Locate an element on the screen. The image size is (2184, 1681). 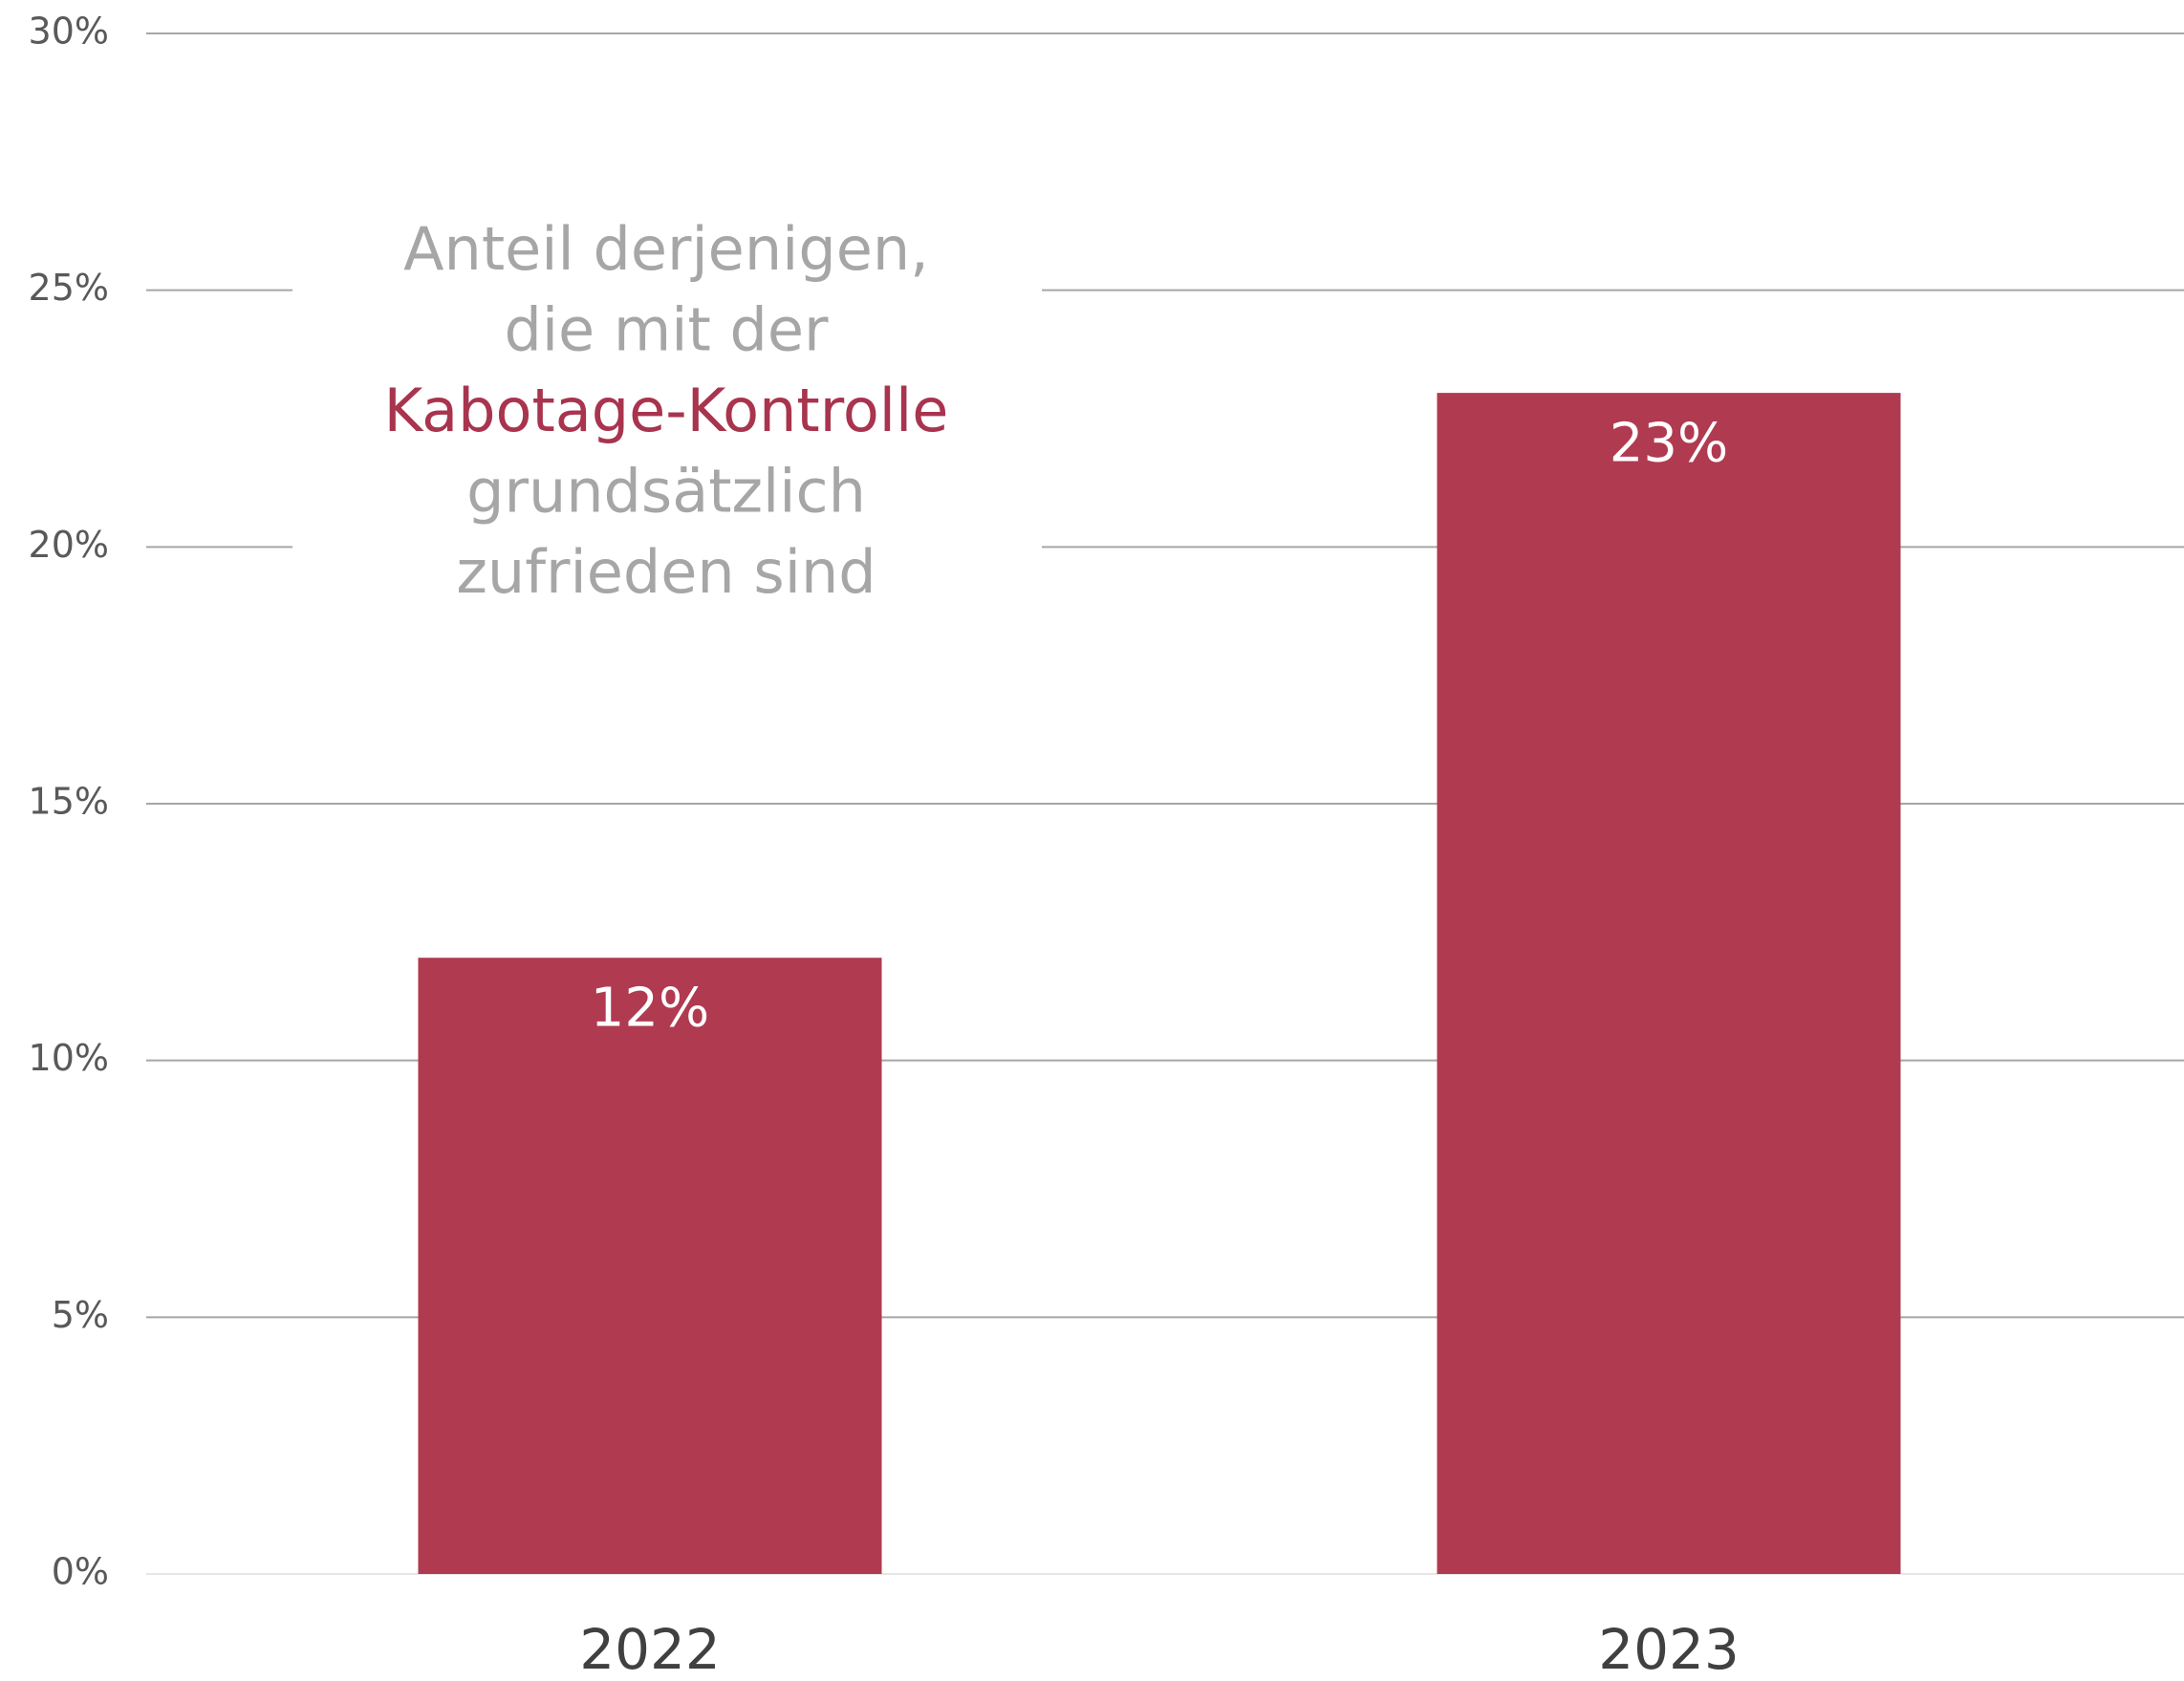
y-tick-label: 5% is located at coordinates (80, 1315).